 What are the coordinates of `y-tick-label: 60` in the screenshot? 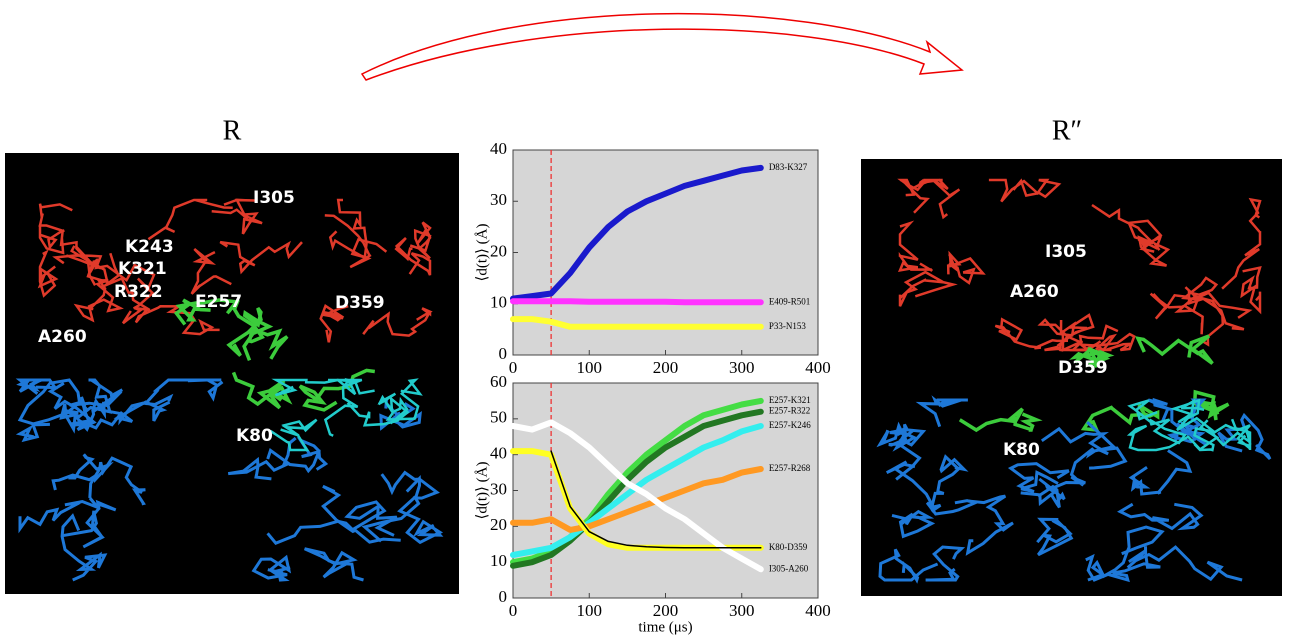 It's located at (498, 381).